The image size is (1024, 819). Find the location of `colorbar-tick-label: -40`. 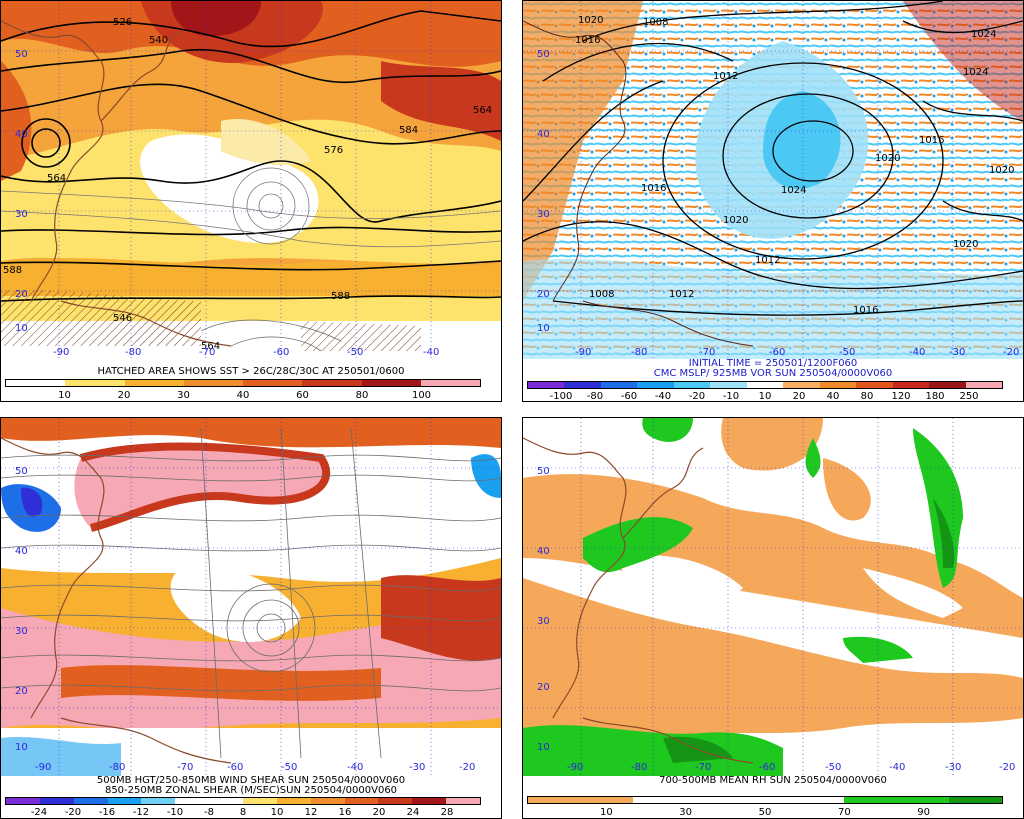

colorbar-tick-label: -40 is located at coordinates (663, 396).